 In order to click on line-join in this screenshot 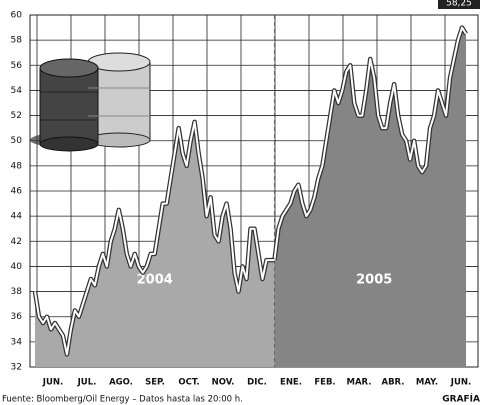, I will do `click(276, 244)`.